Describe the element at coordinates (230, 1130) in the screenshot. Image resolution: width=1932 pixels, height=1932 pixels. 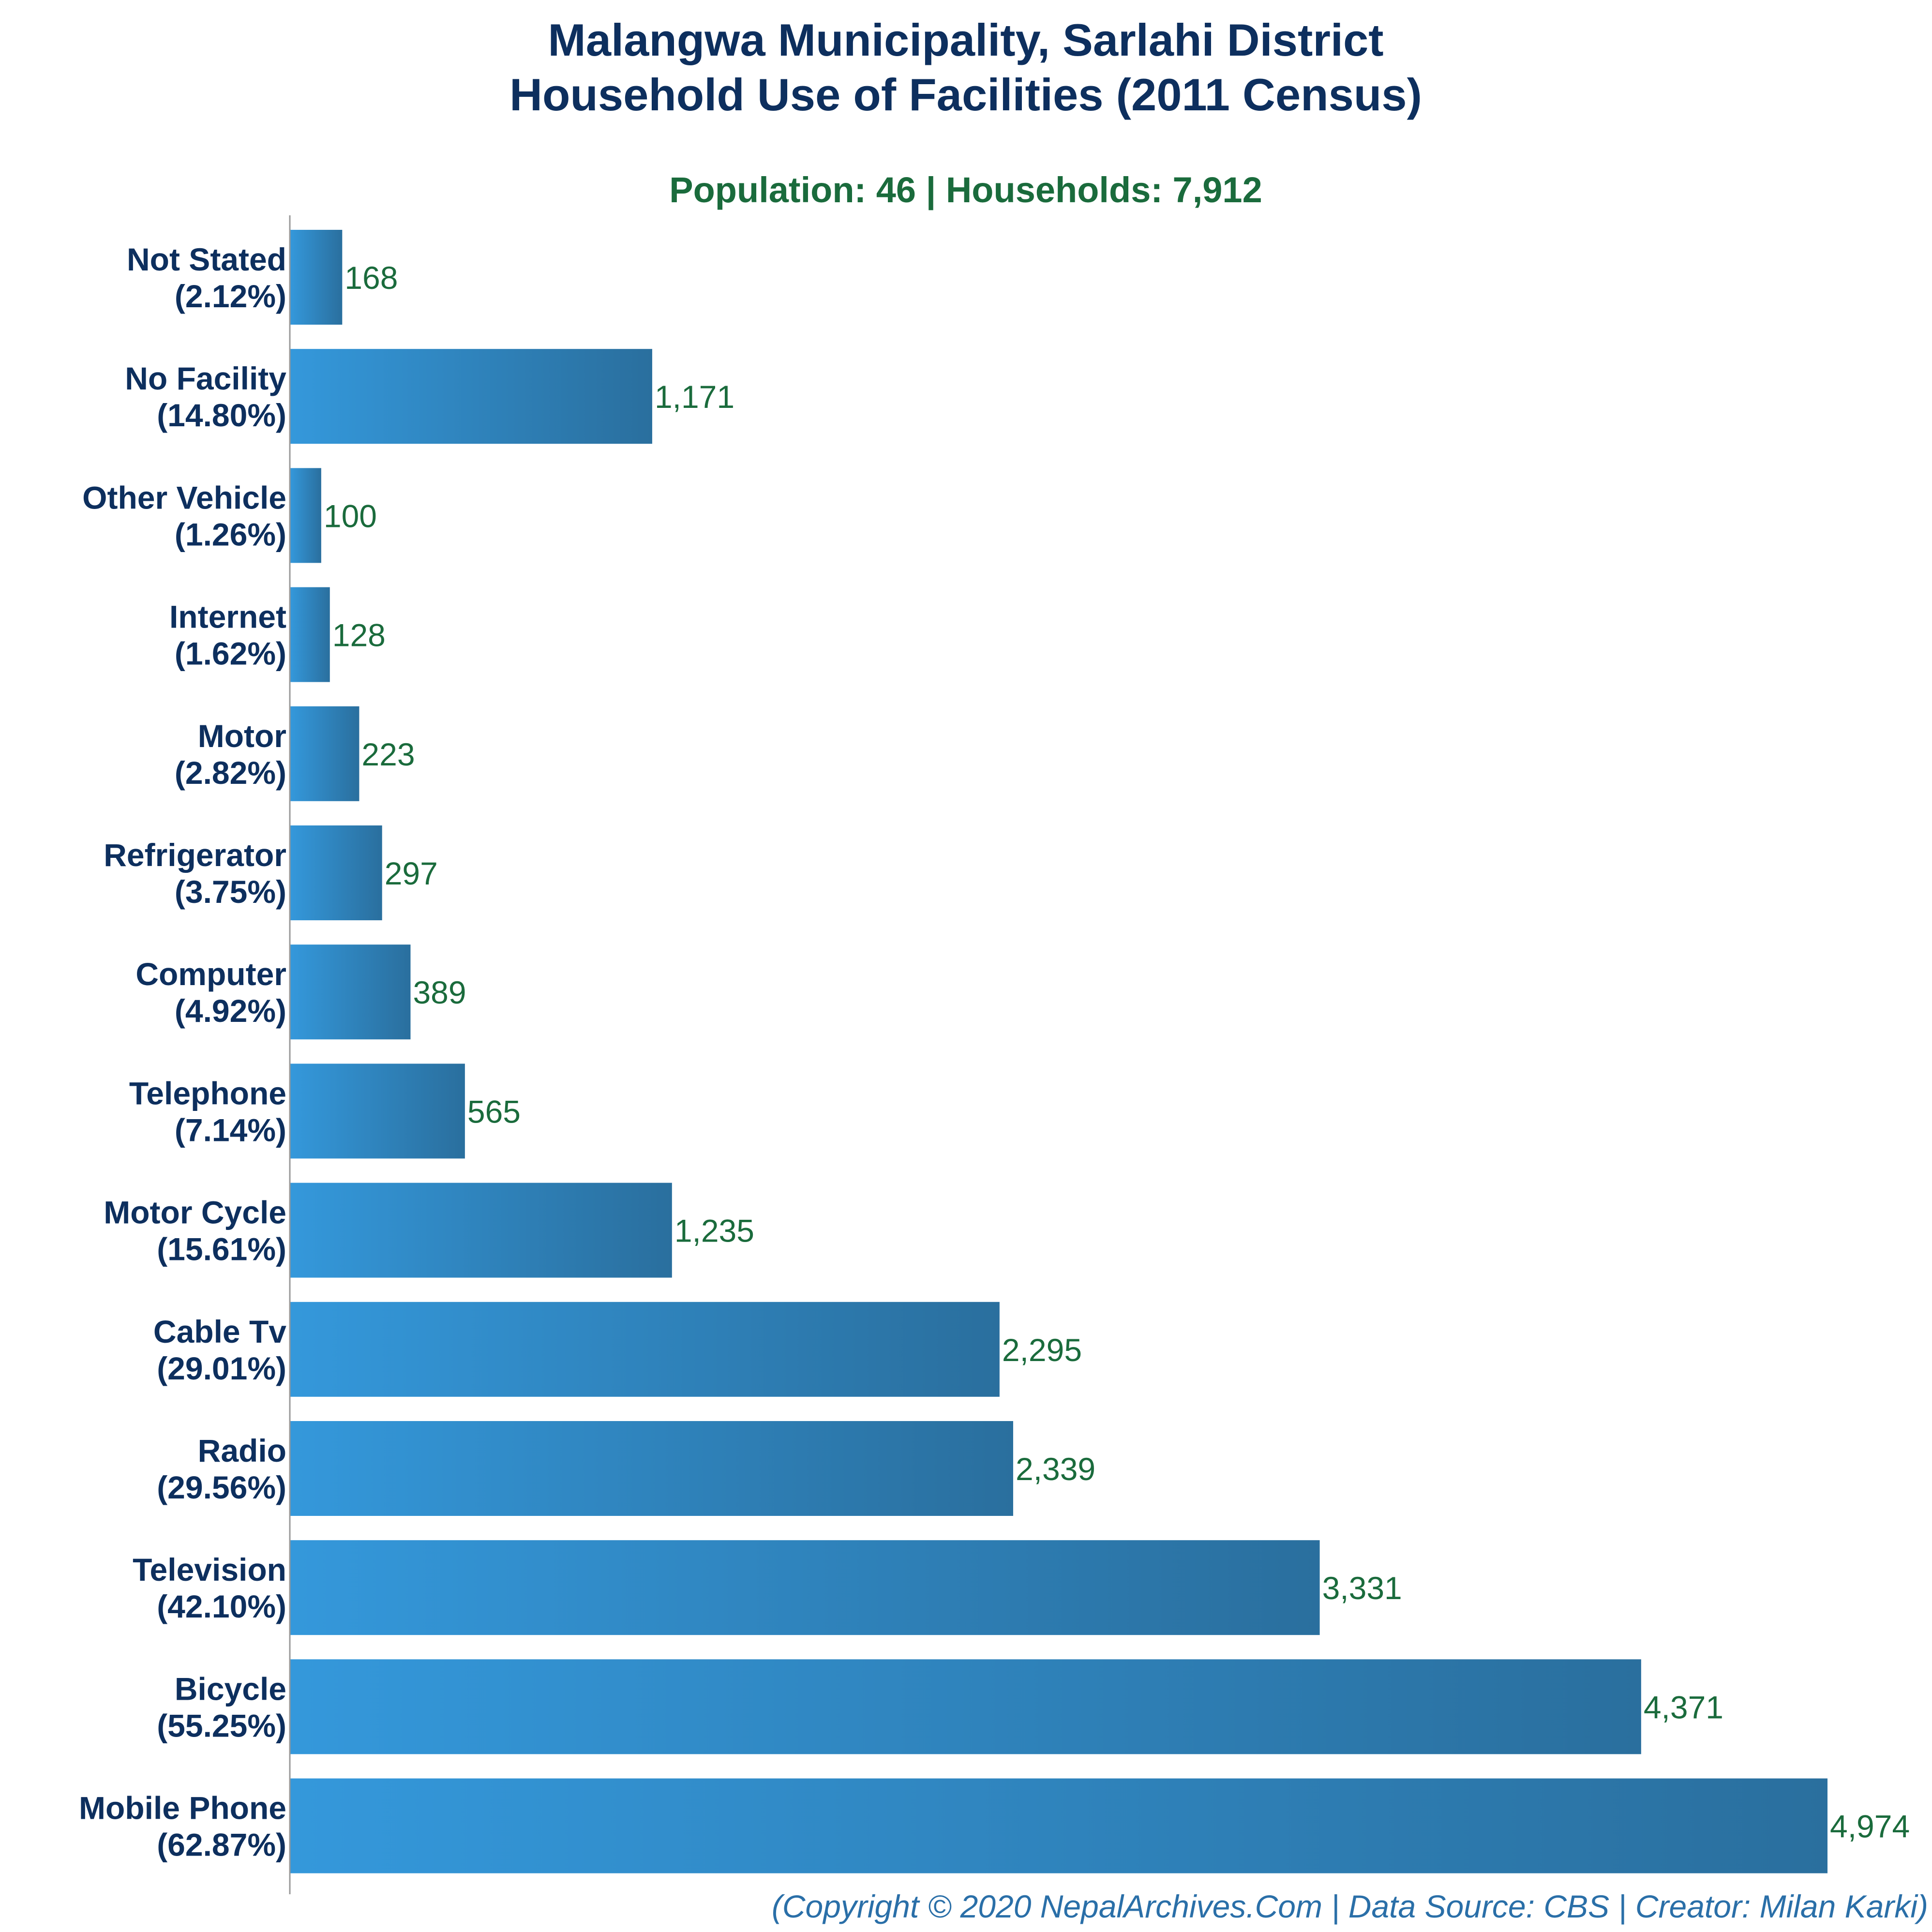
I see `category-percent-label: (7.14%)` at that location.